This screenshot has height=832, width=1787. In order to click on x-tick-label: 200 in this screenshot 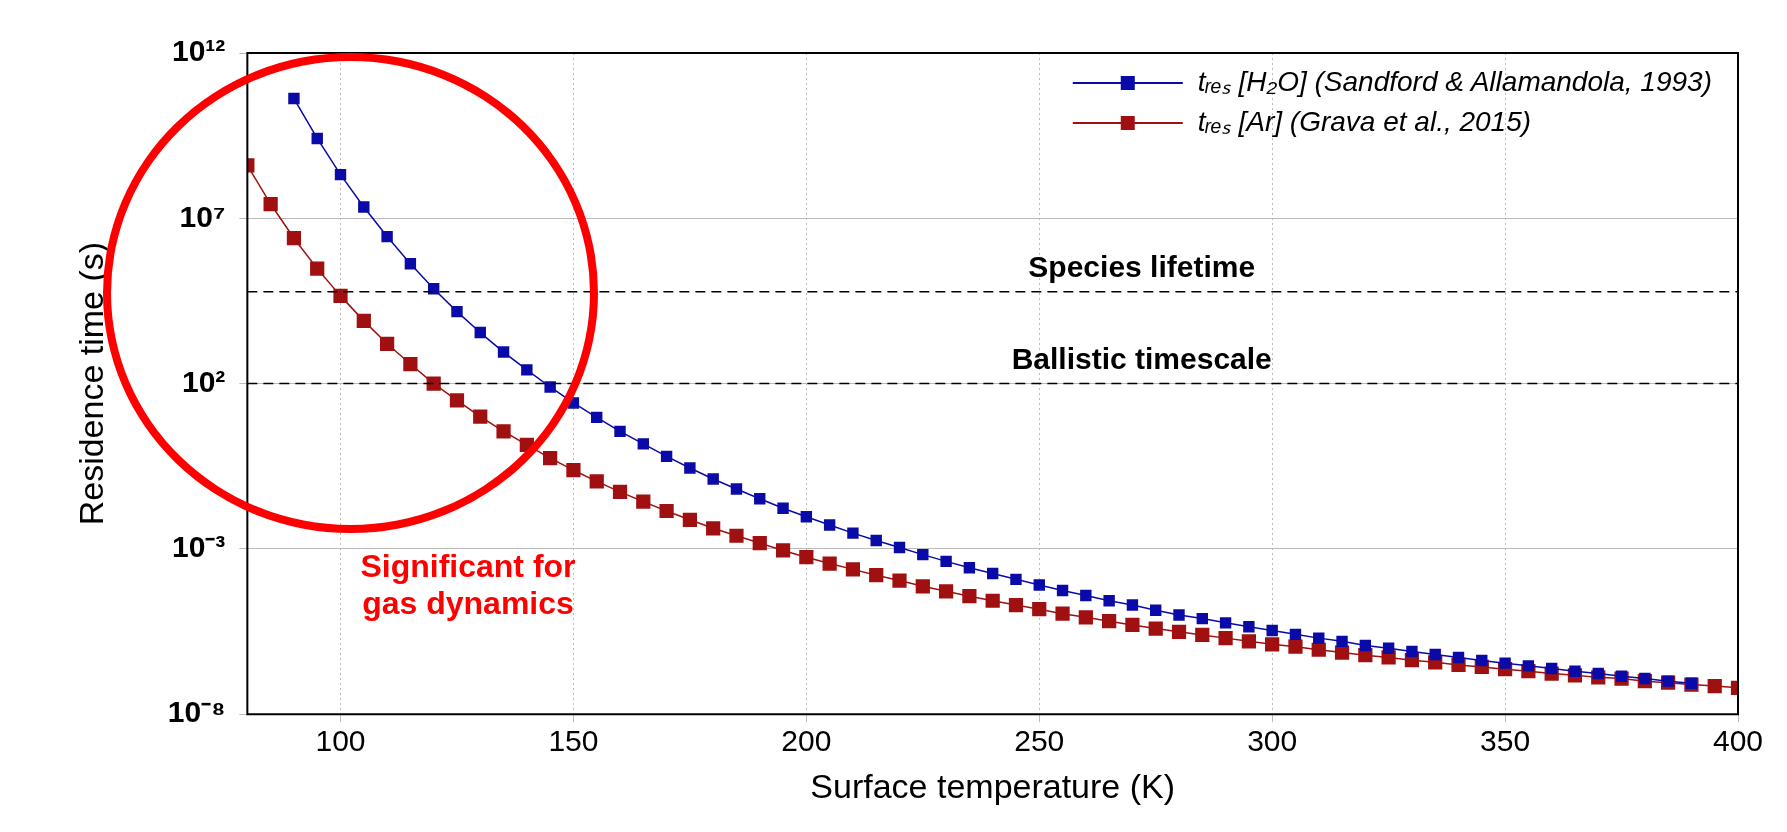, I will do `click(806, 741)`.